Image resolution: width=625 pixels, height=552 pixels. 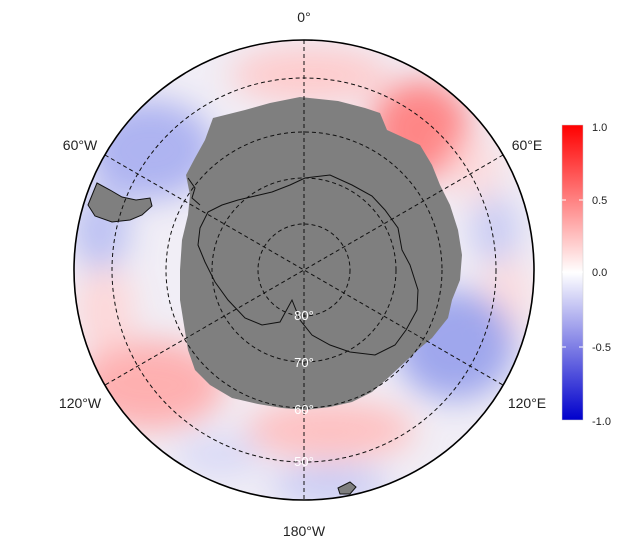 What do you see at coordinates (601, 348) in the screenshot?
I see `colorbar-tick-neg0.5: -0.5` at bounding box center [601, 348].